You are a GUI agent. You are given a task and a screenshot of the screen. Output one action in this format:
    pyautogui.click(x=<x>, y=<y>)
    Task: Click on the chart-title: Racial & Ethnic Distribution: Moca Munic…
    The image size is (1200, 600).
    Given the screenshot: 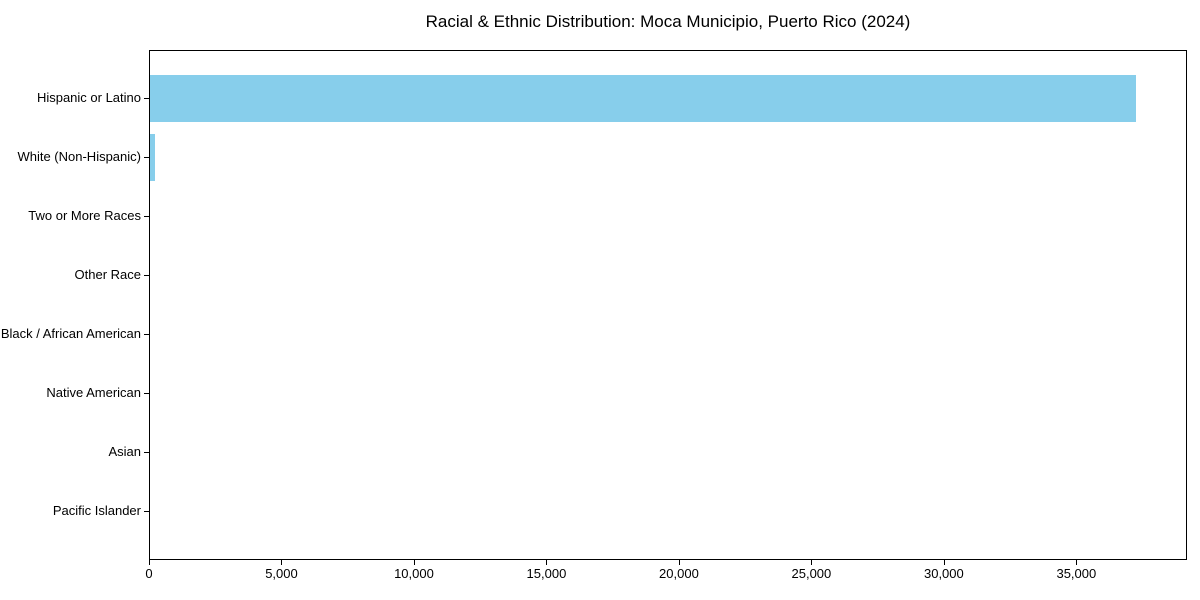 What is the action you would take?
    pyautogui.click(x=668, y=21)
    